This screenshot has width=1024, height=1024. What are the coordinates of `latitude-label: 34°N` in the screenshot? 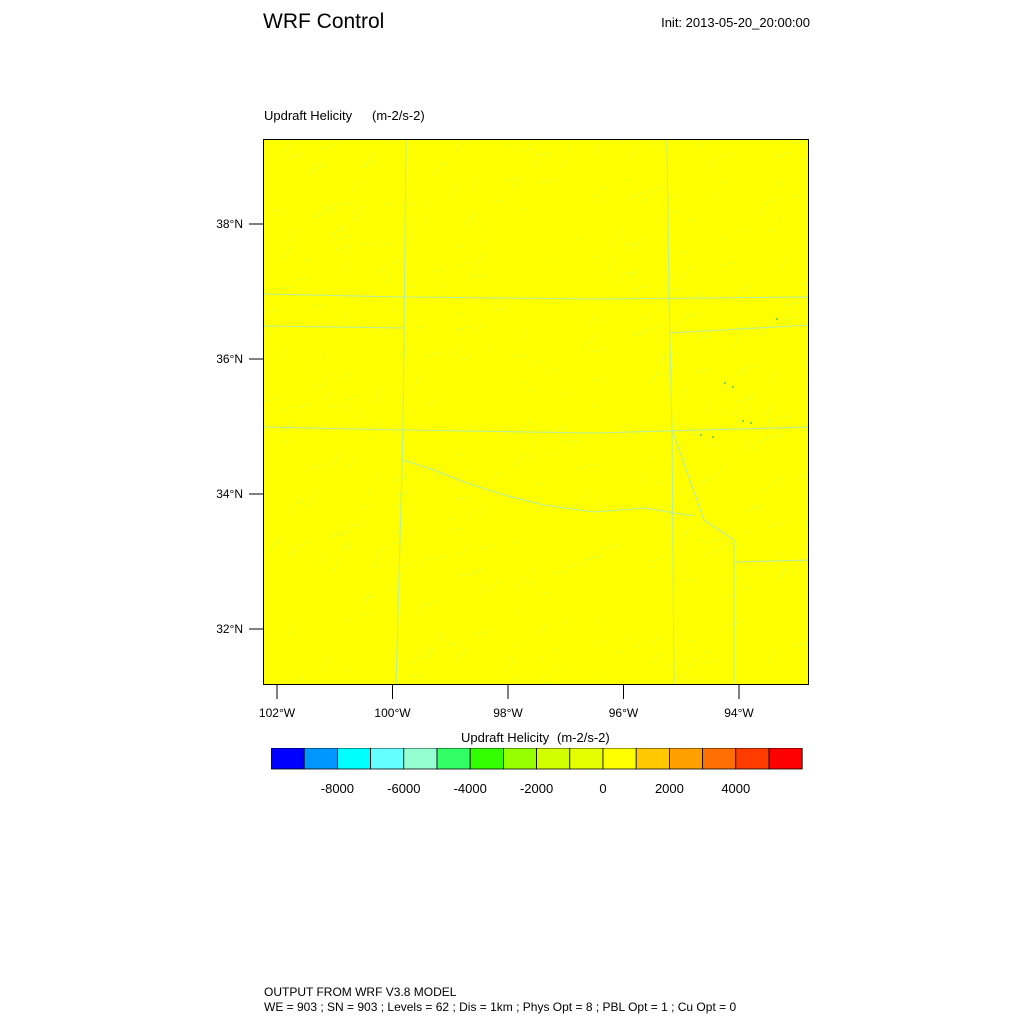 It's located at (229, 494).